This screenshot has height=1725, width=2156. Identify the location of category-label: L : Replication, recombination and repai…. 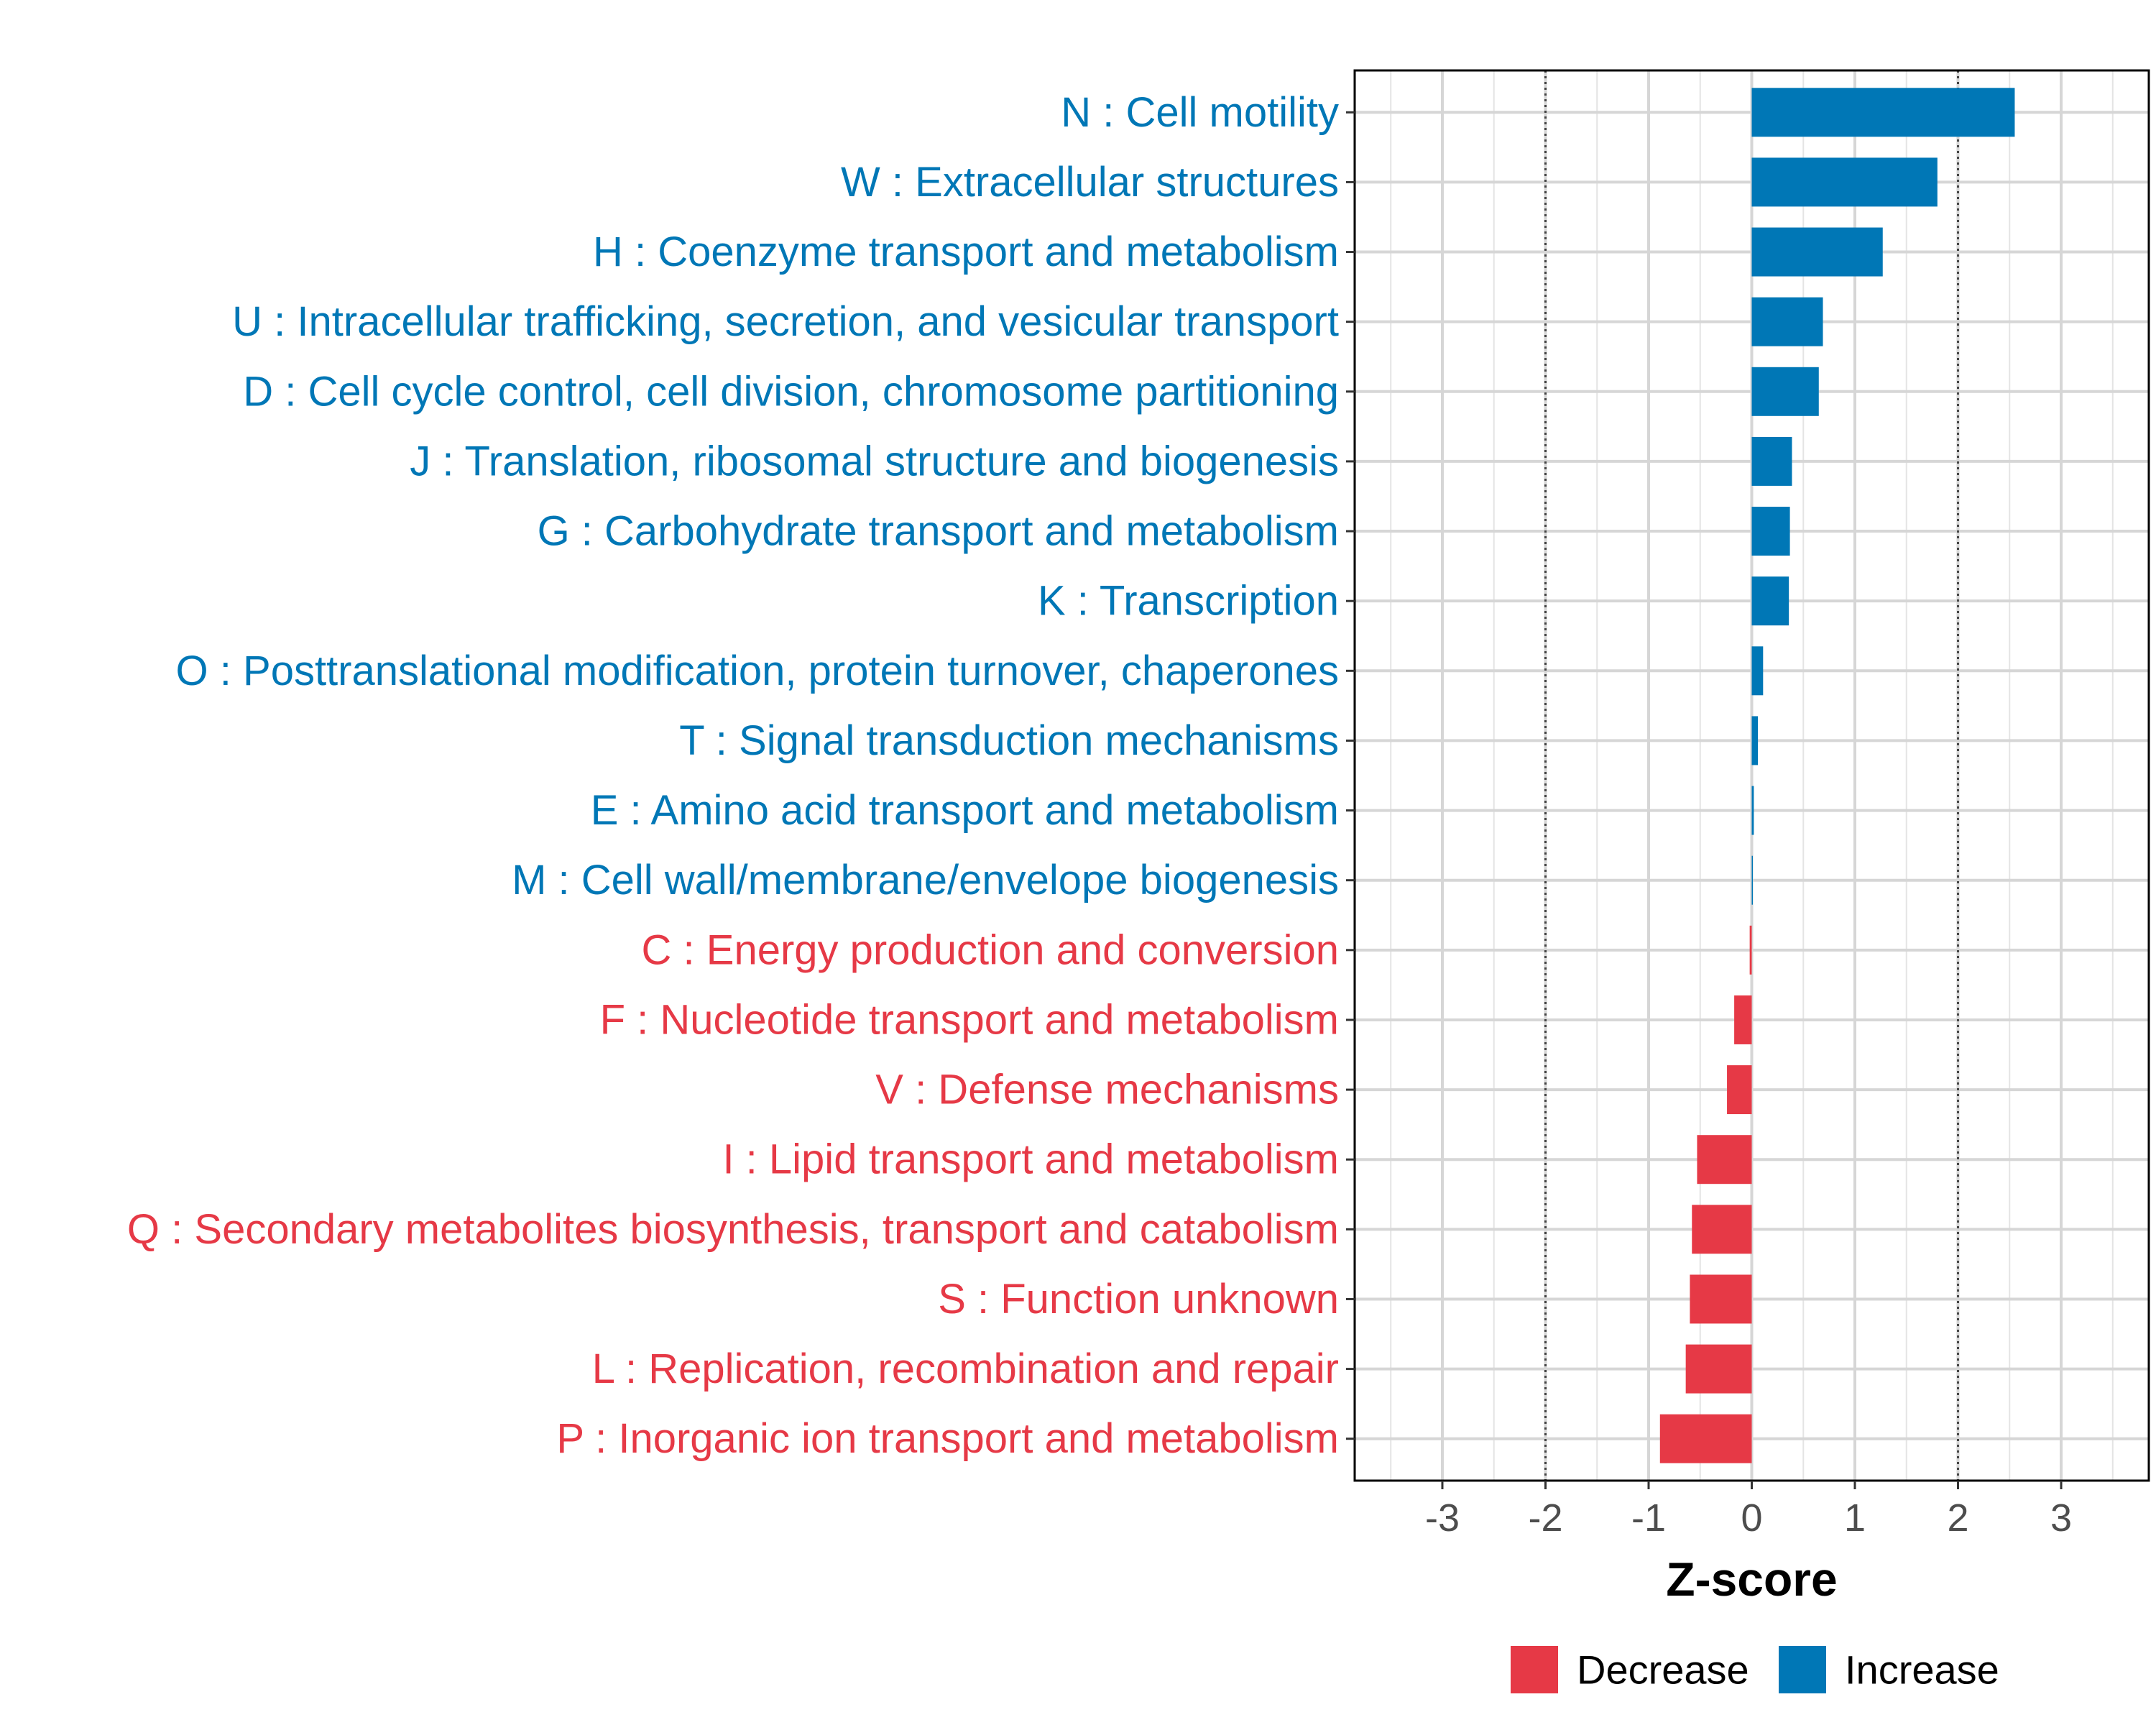
(965, 1369).